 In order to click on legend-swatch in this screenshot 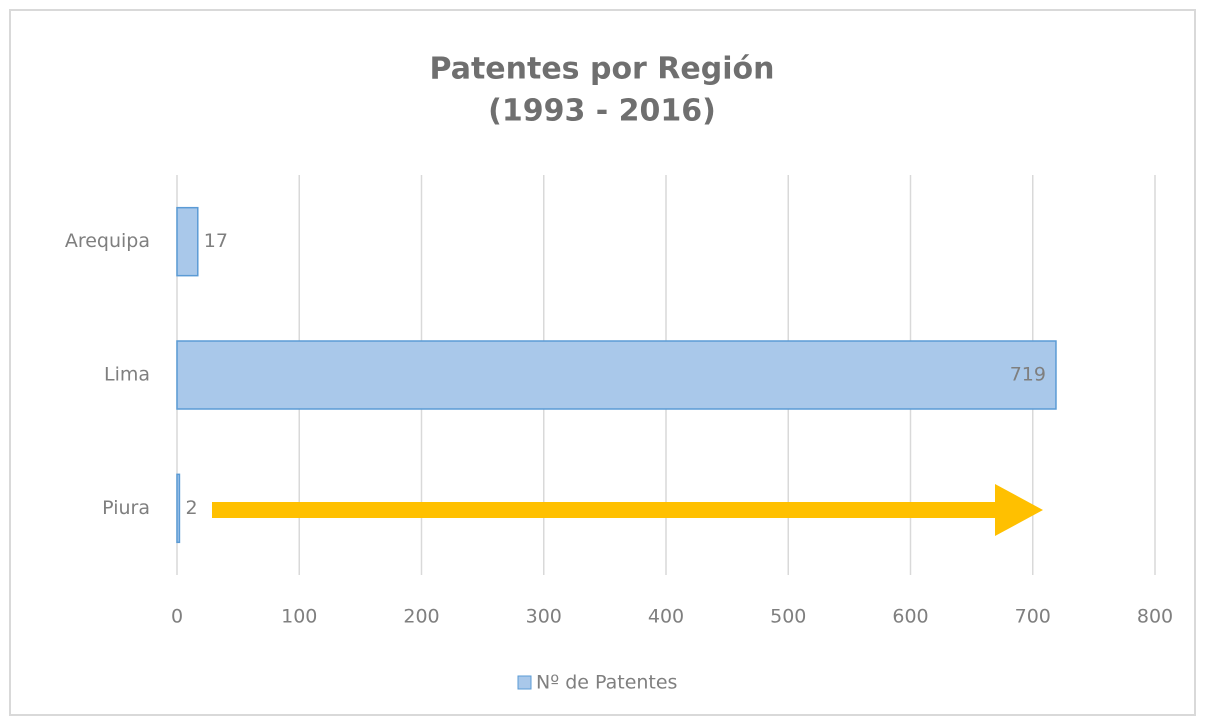, I will do `click(524, 682)`.